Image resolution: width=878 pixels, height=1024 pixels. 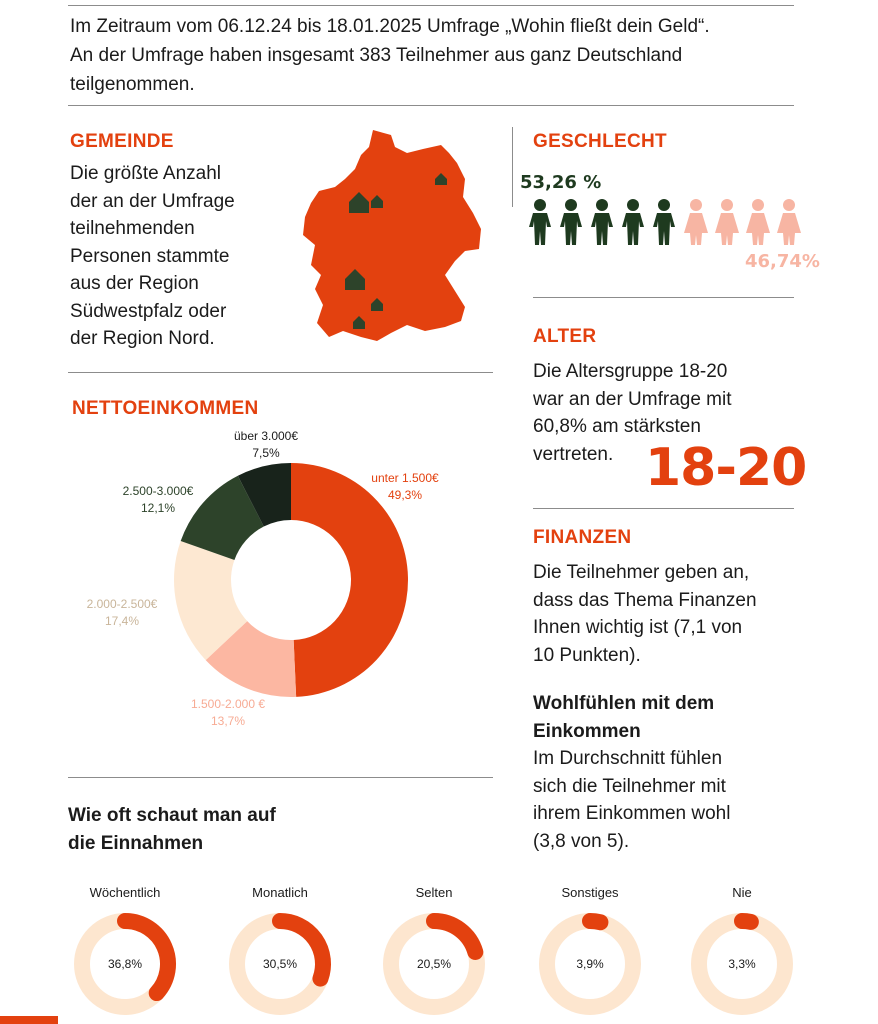 What do you see at coordinates (125, 892) in the screenshot?
I see `frequency-category-label: Wöchentlich` at bounding box center [125, 892].